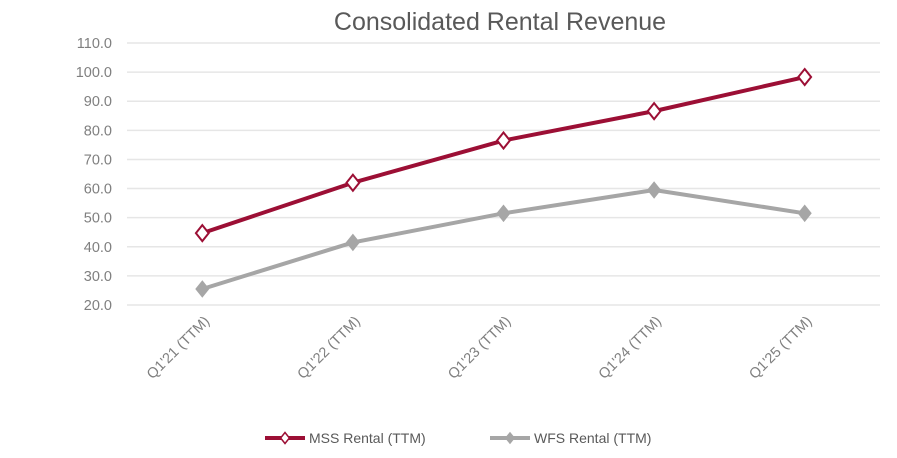 The width and height of the screenshot is (897, 458). I want to click on y-tick-label: 50.0, so click(98, 219).